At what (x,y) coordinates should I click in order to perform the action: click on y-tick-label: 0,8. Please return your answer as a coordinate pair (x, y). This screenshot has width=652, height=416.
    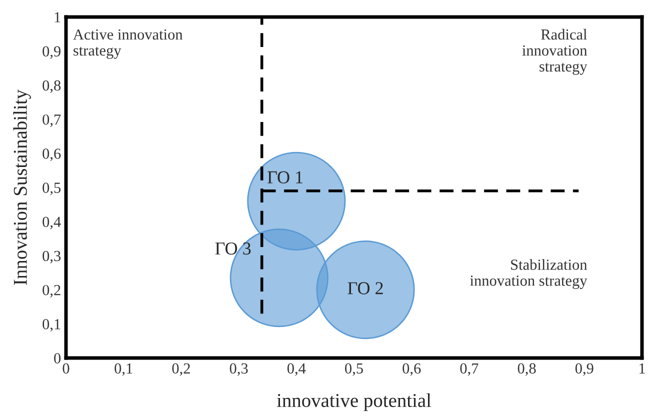
    Looking at the image, I should click on (51, 86).